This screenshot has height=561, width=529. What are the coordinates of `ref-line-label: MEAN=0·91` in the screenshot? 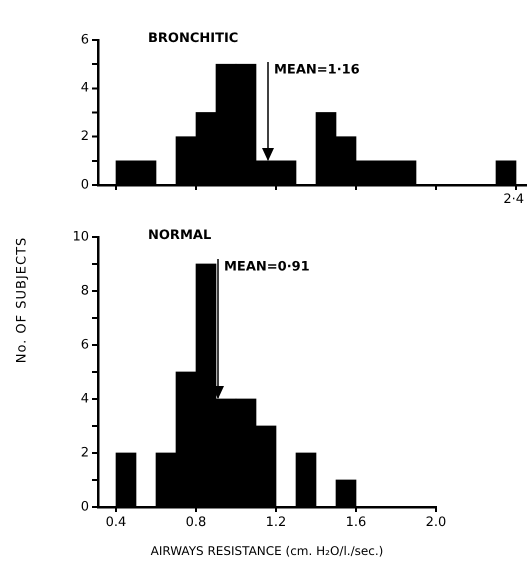 It's located at (267, 266).